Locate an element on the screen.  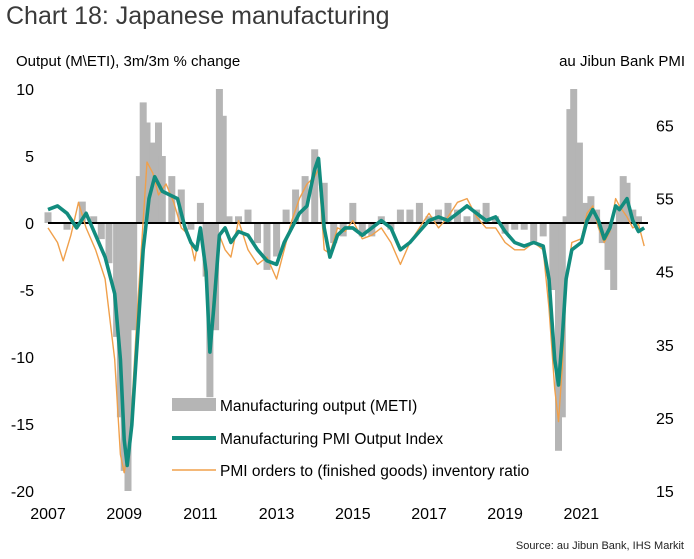
left-tick-label: -5 is located at coordinates (27, 291).